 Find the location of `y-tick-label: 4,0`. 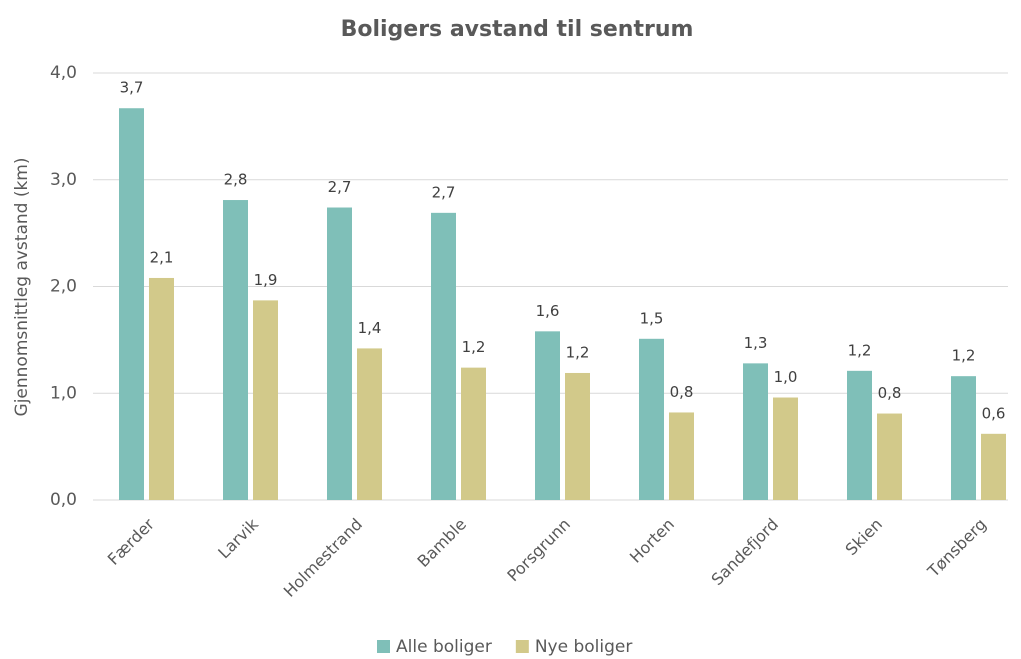

y-tick-label: 4,0 is located at coordinates (63, 73).